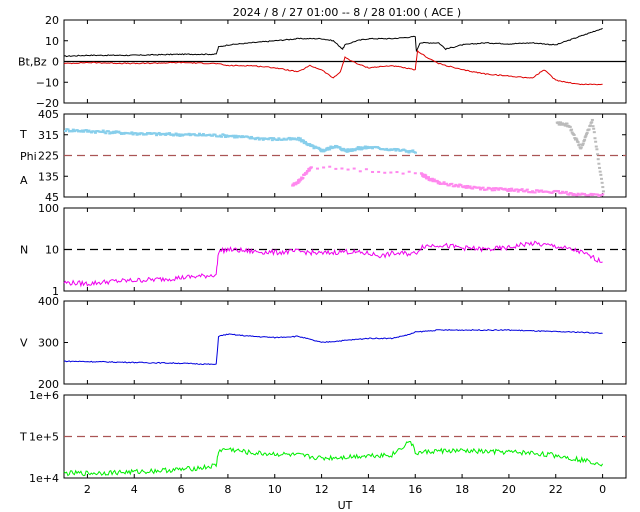  What do you see at coordinates (462, 489) in the screenshot?
I see `x-tick-label: 18` at bounding box center [462, 489].